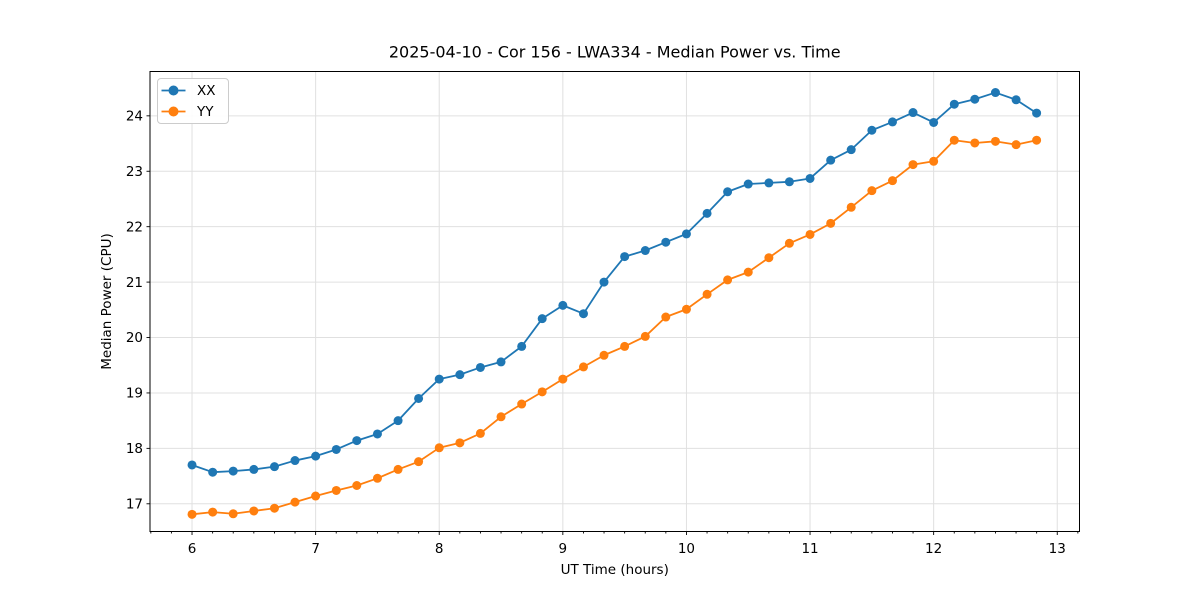 This screenshot has width=1200, height=600. I want to click on x-tick-label: 9, so click(563, 549).